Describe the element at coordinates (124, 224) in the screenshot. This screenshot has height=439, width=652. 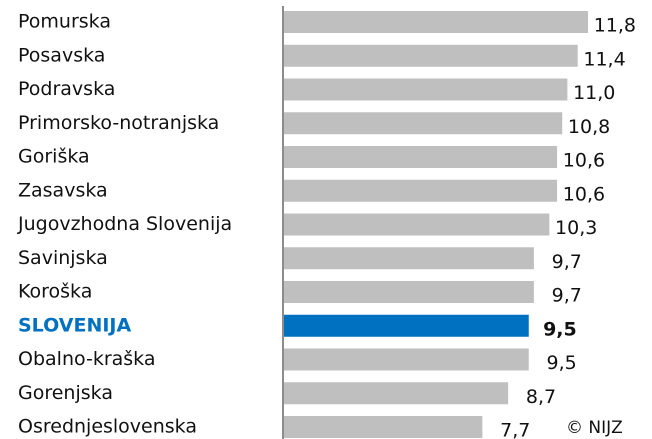
I see `category-label: Jugovzhodna Slovenija` at that location.